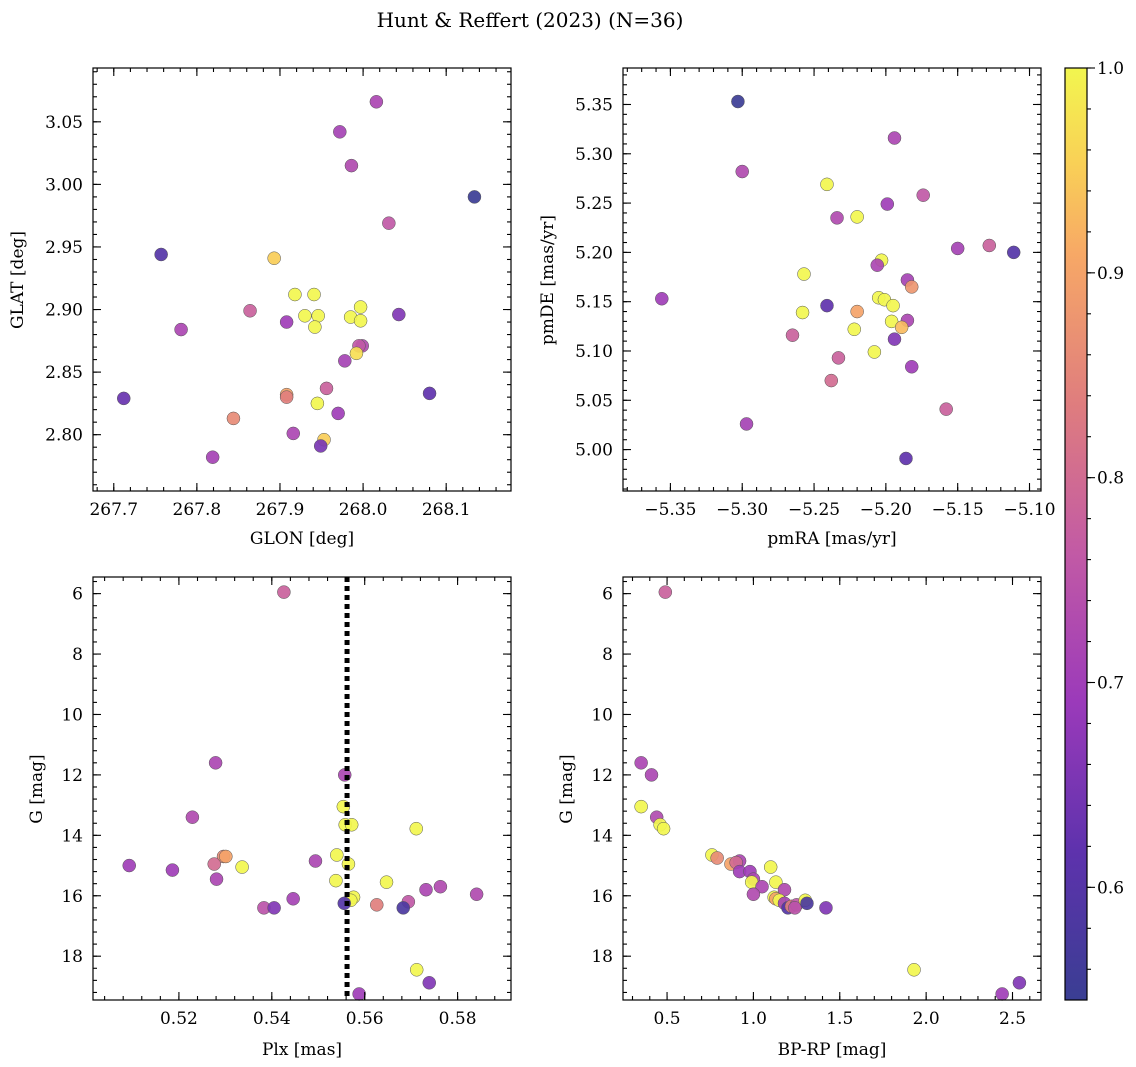  I want to click on colorbar-gradient, so click(1076, 534).